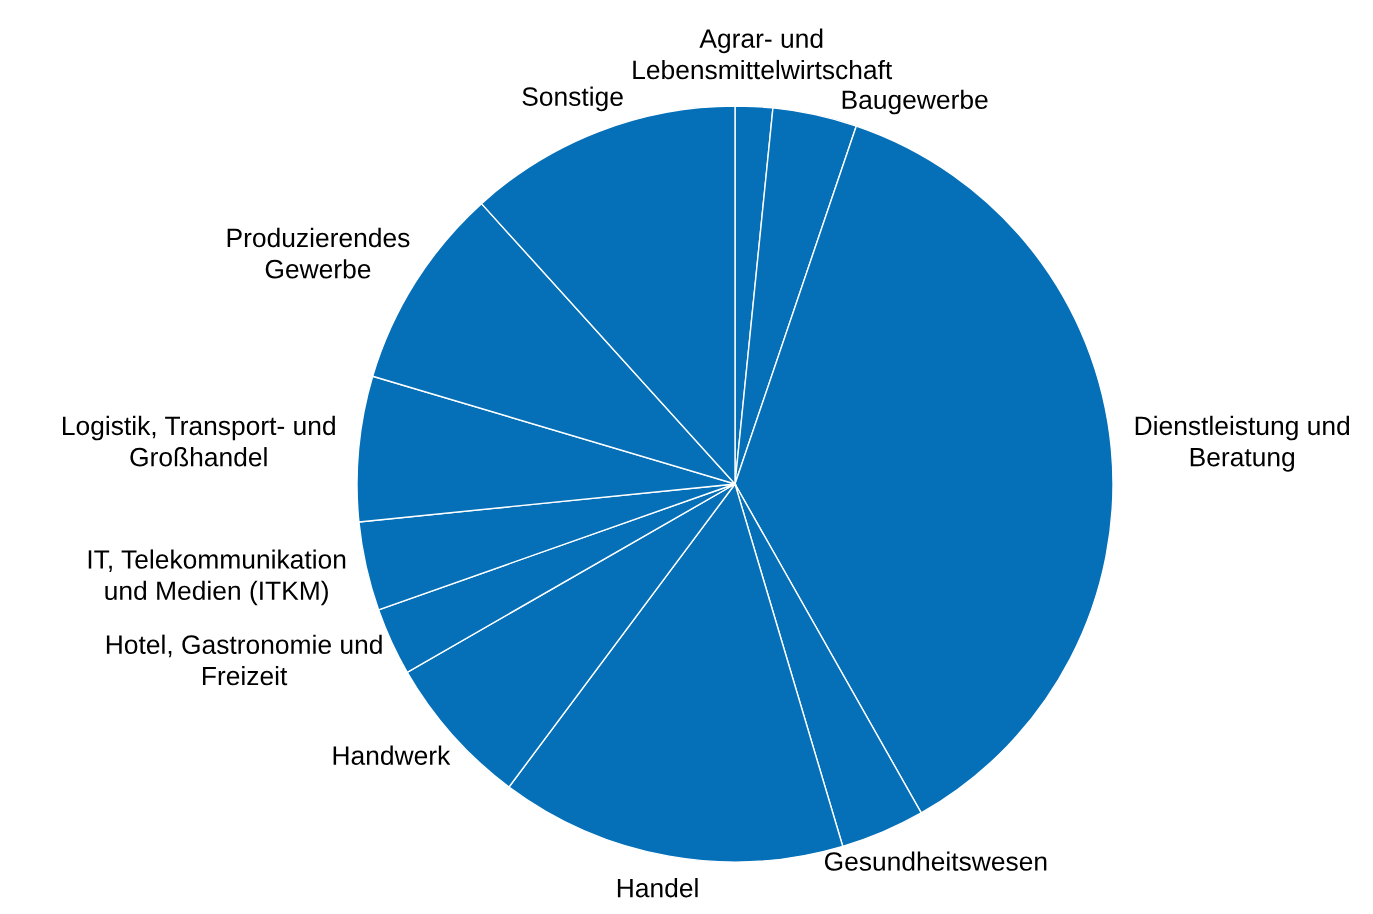 The image size is (1373, 914). Describe the element at coordinates (915, 102) in the screenshot. I see `slice-label: Baugewerbe` at that location.